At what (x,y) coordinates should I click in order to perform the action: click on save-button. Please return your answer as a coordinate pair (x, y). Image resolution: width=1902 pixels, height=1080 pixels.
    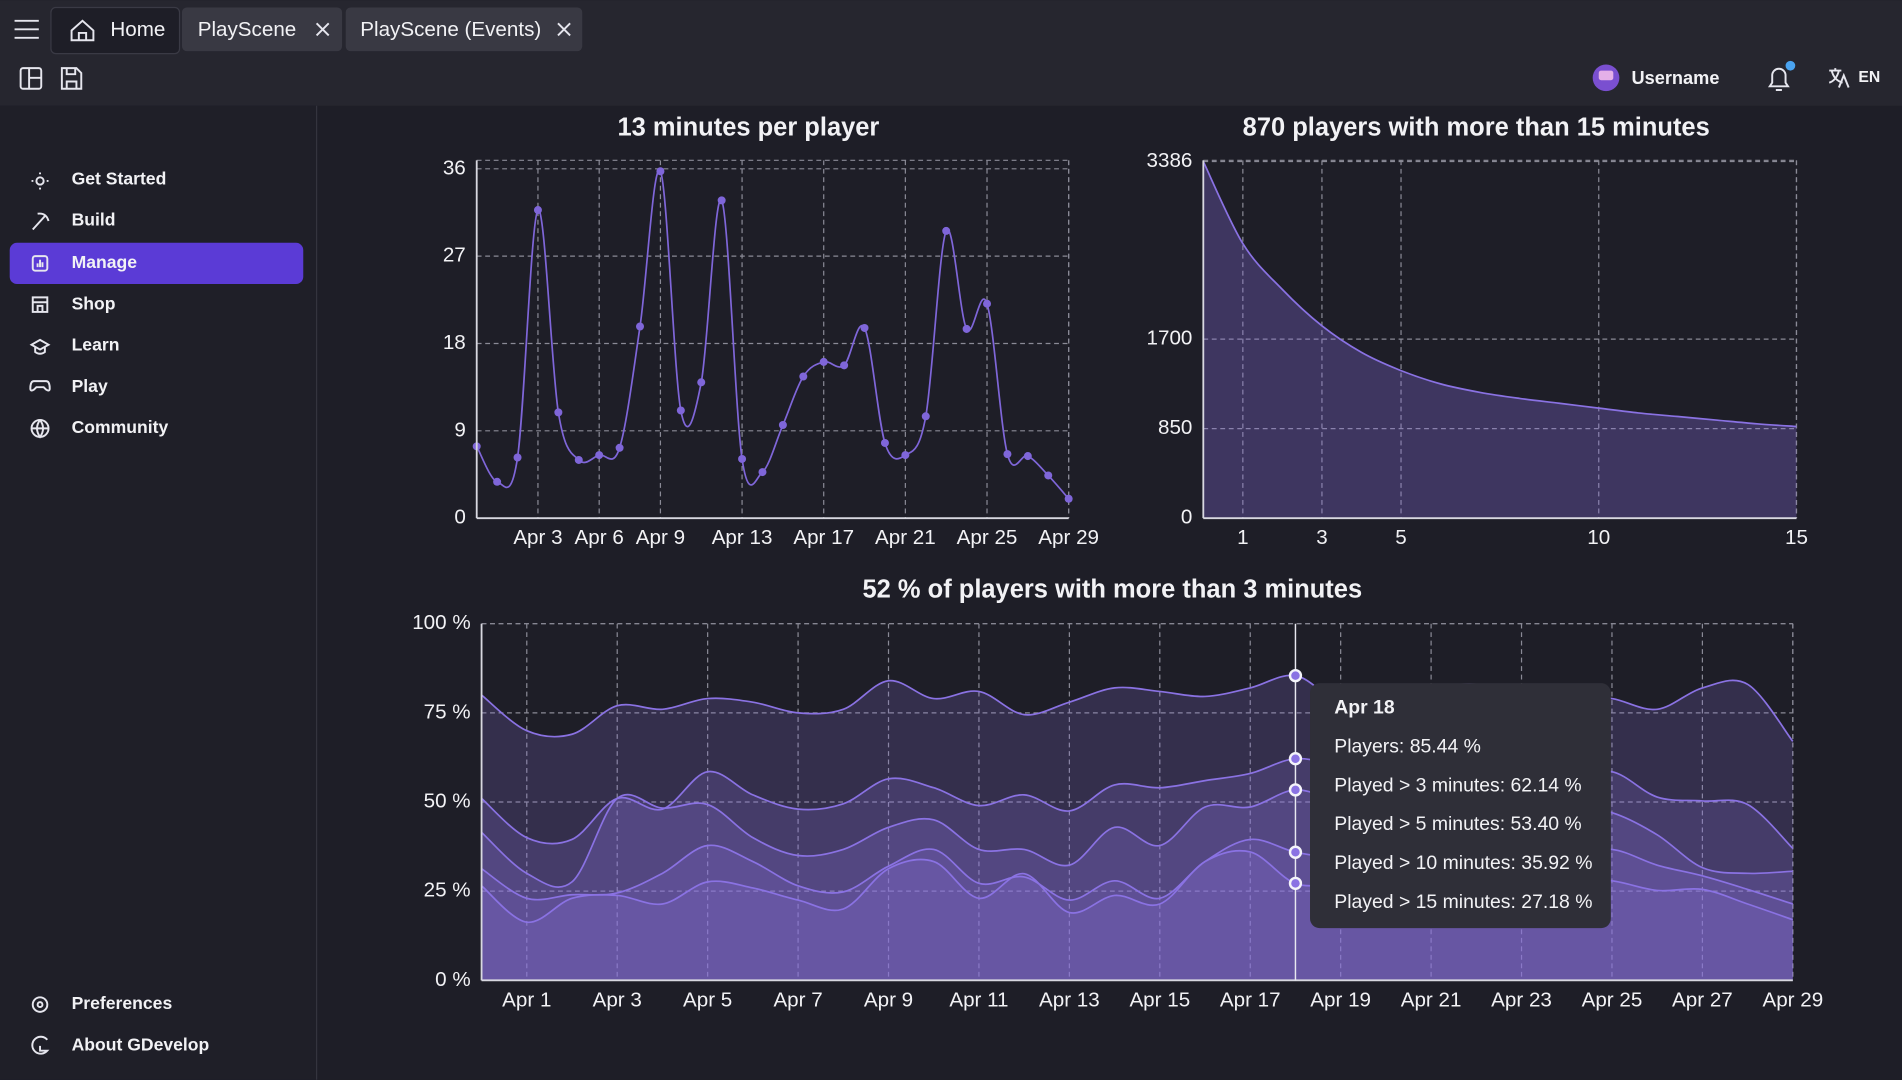
    Looking at the image, I should click on (71, 78).